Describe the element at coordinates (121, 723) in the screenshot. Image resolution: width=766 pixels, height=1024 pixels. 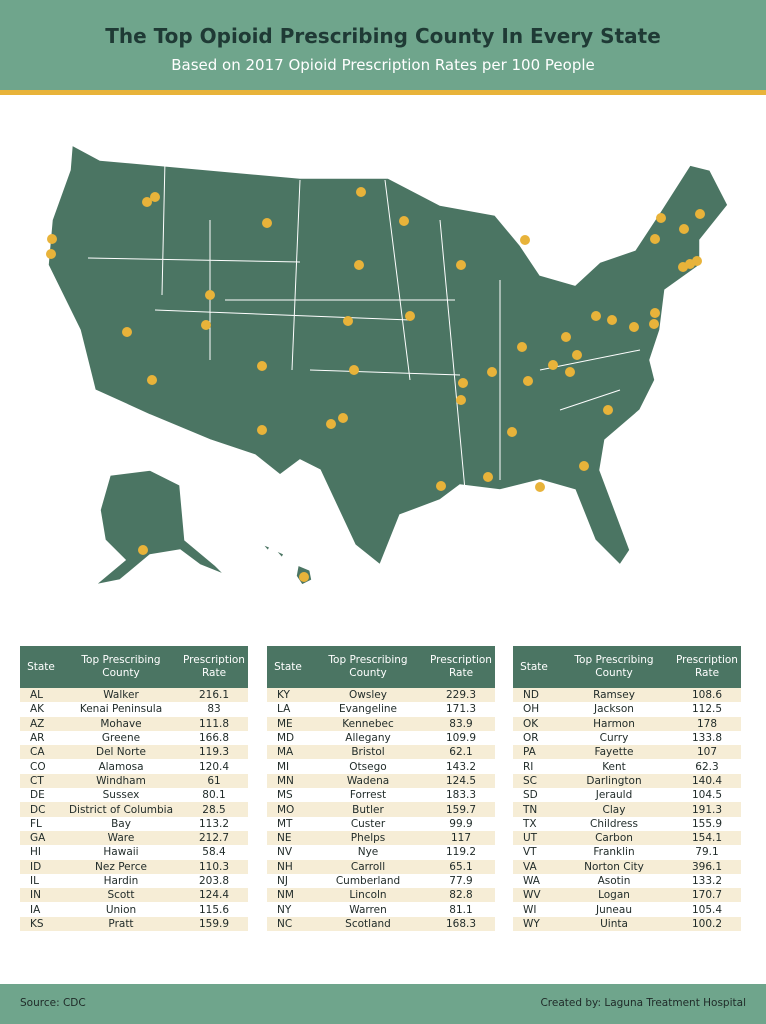
I see `table-cell: Mohave` at that location.